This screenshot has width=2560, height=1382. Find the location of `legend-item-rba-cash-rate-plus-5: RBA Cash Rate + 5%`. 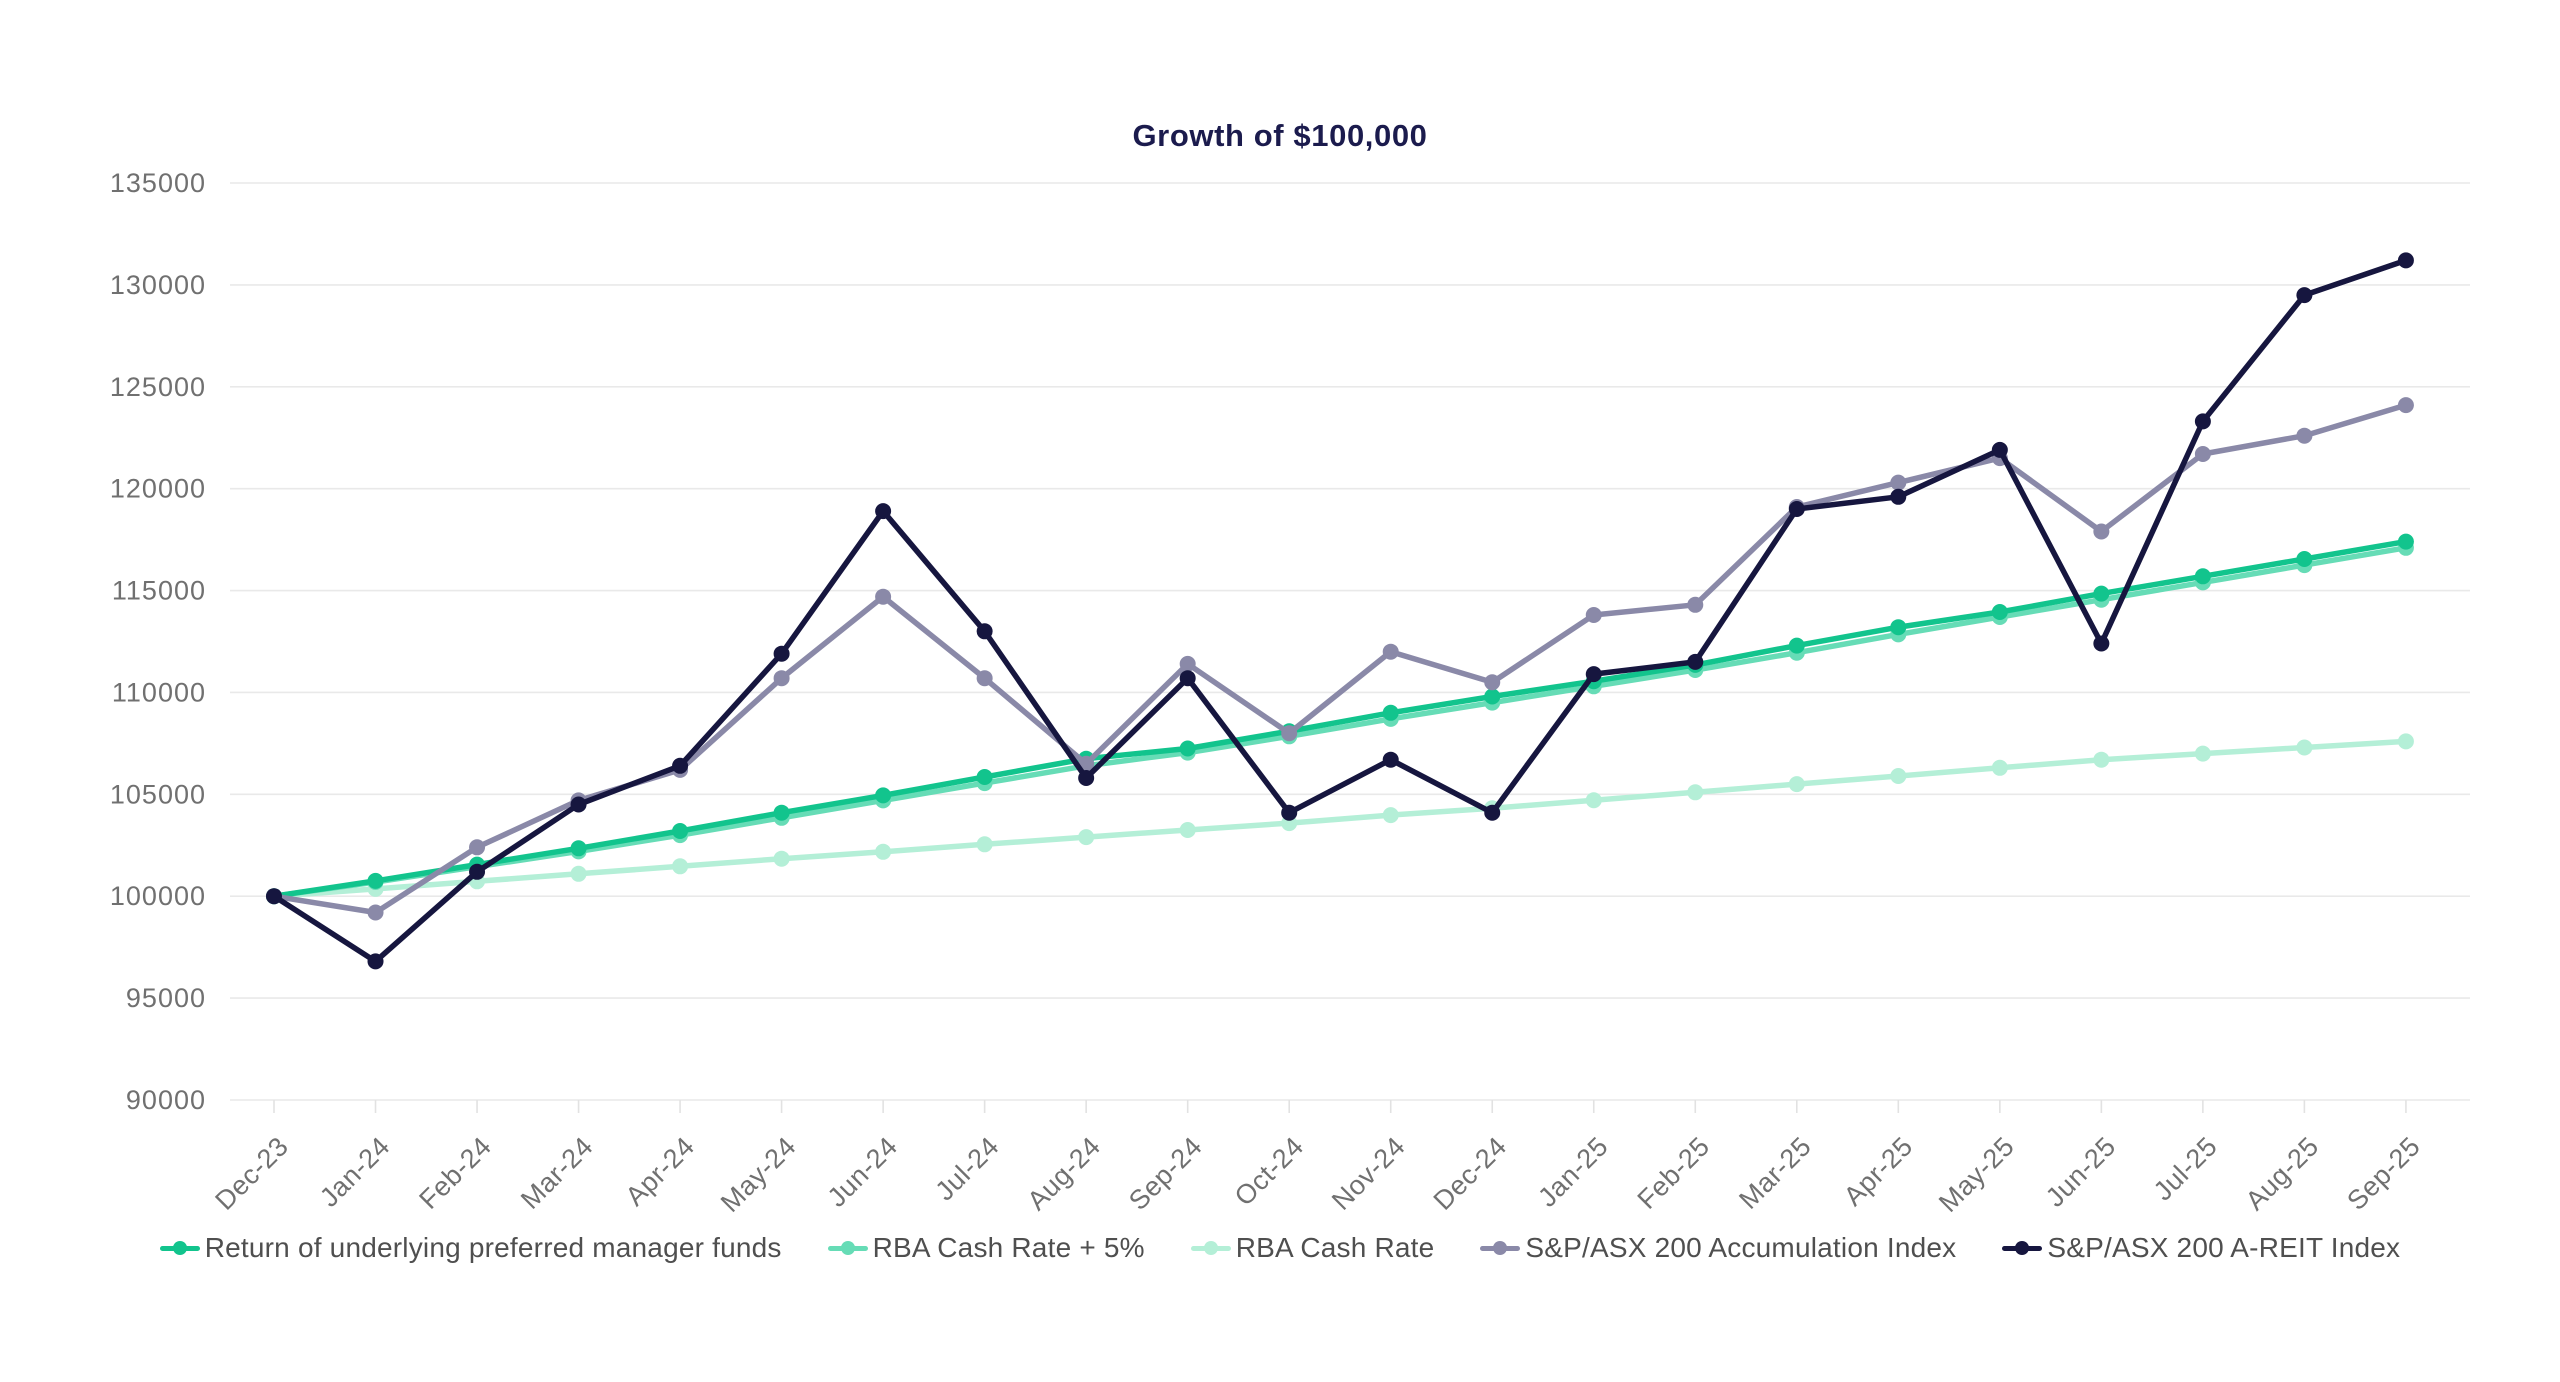

legend-item-rba-cash-rate-plus-5: RBA Cash Rate + 5% is located at coordinates (986, 1248).